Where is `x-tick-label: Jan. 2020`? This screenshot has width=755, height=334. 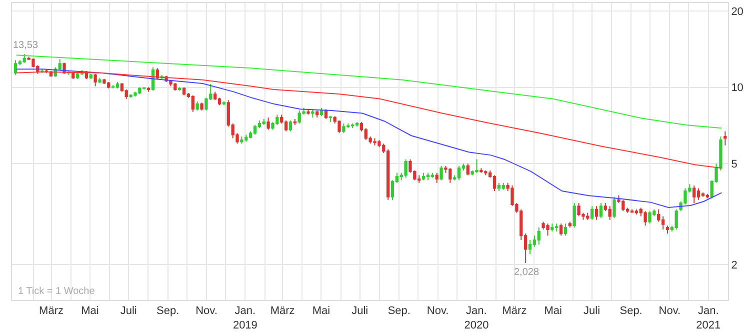
x-tick-label: Jan. 2020 is located at coordinates (476, 318).